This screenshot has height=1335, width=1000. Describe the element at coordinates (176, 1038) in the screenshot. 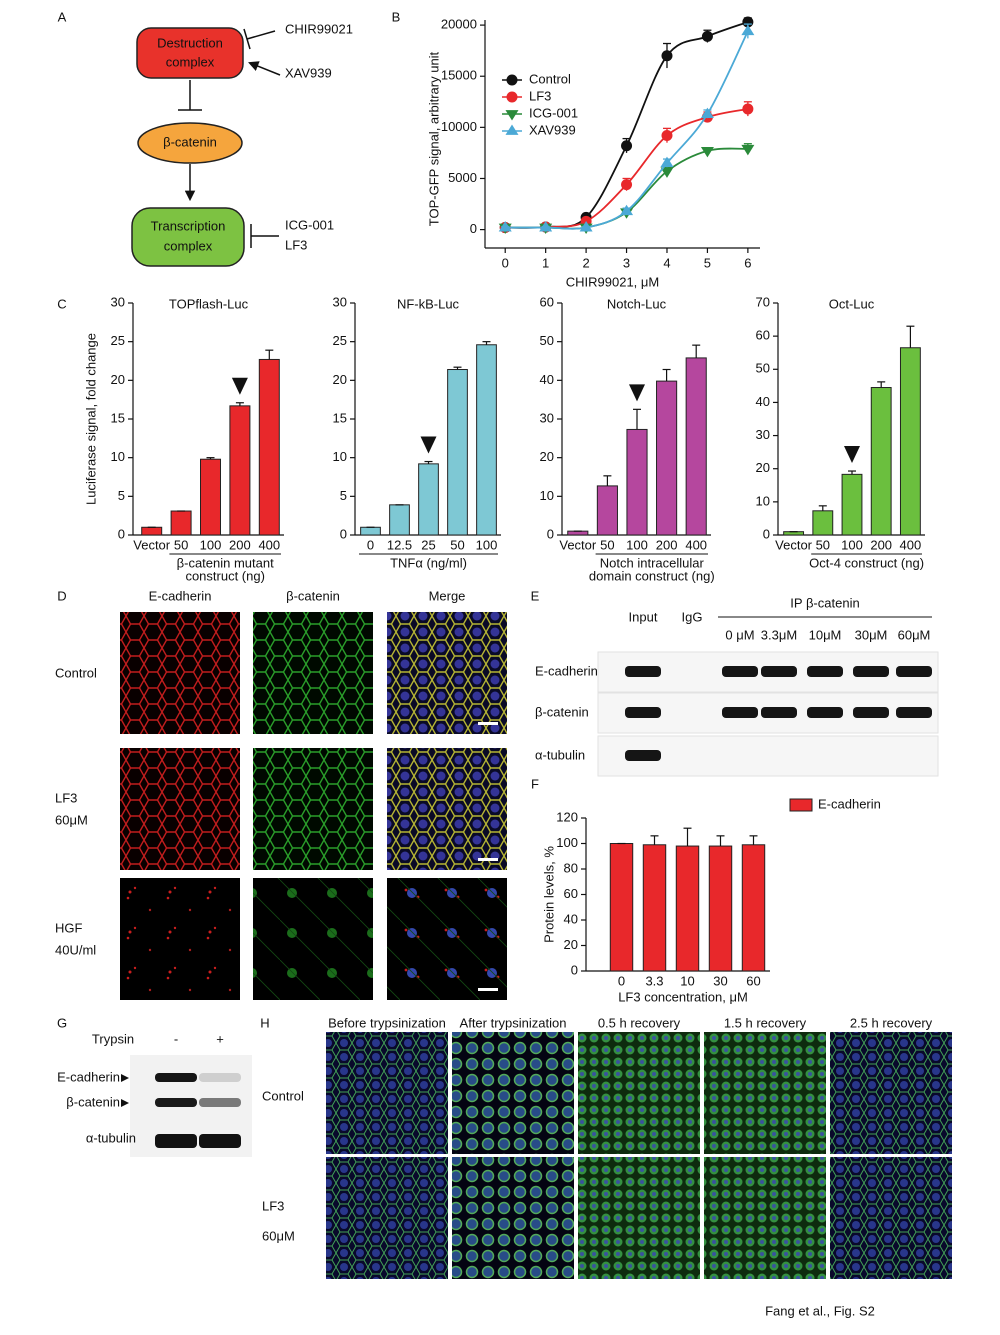

I see `condition-label: -` at that location.